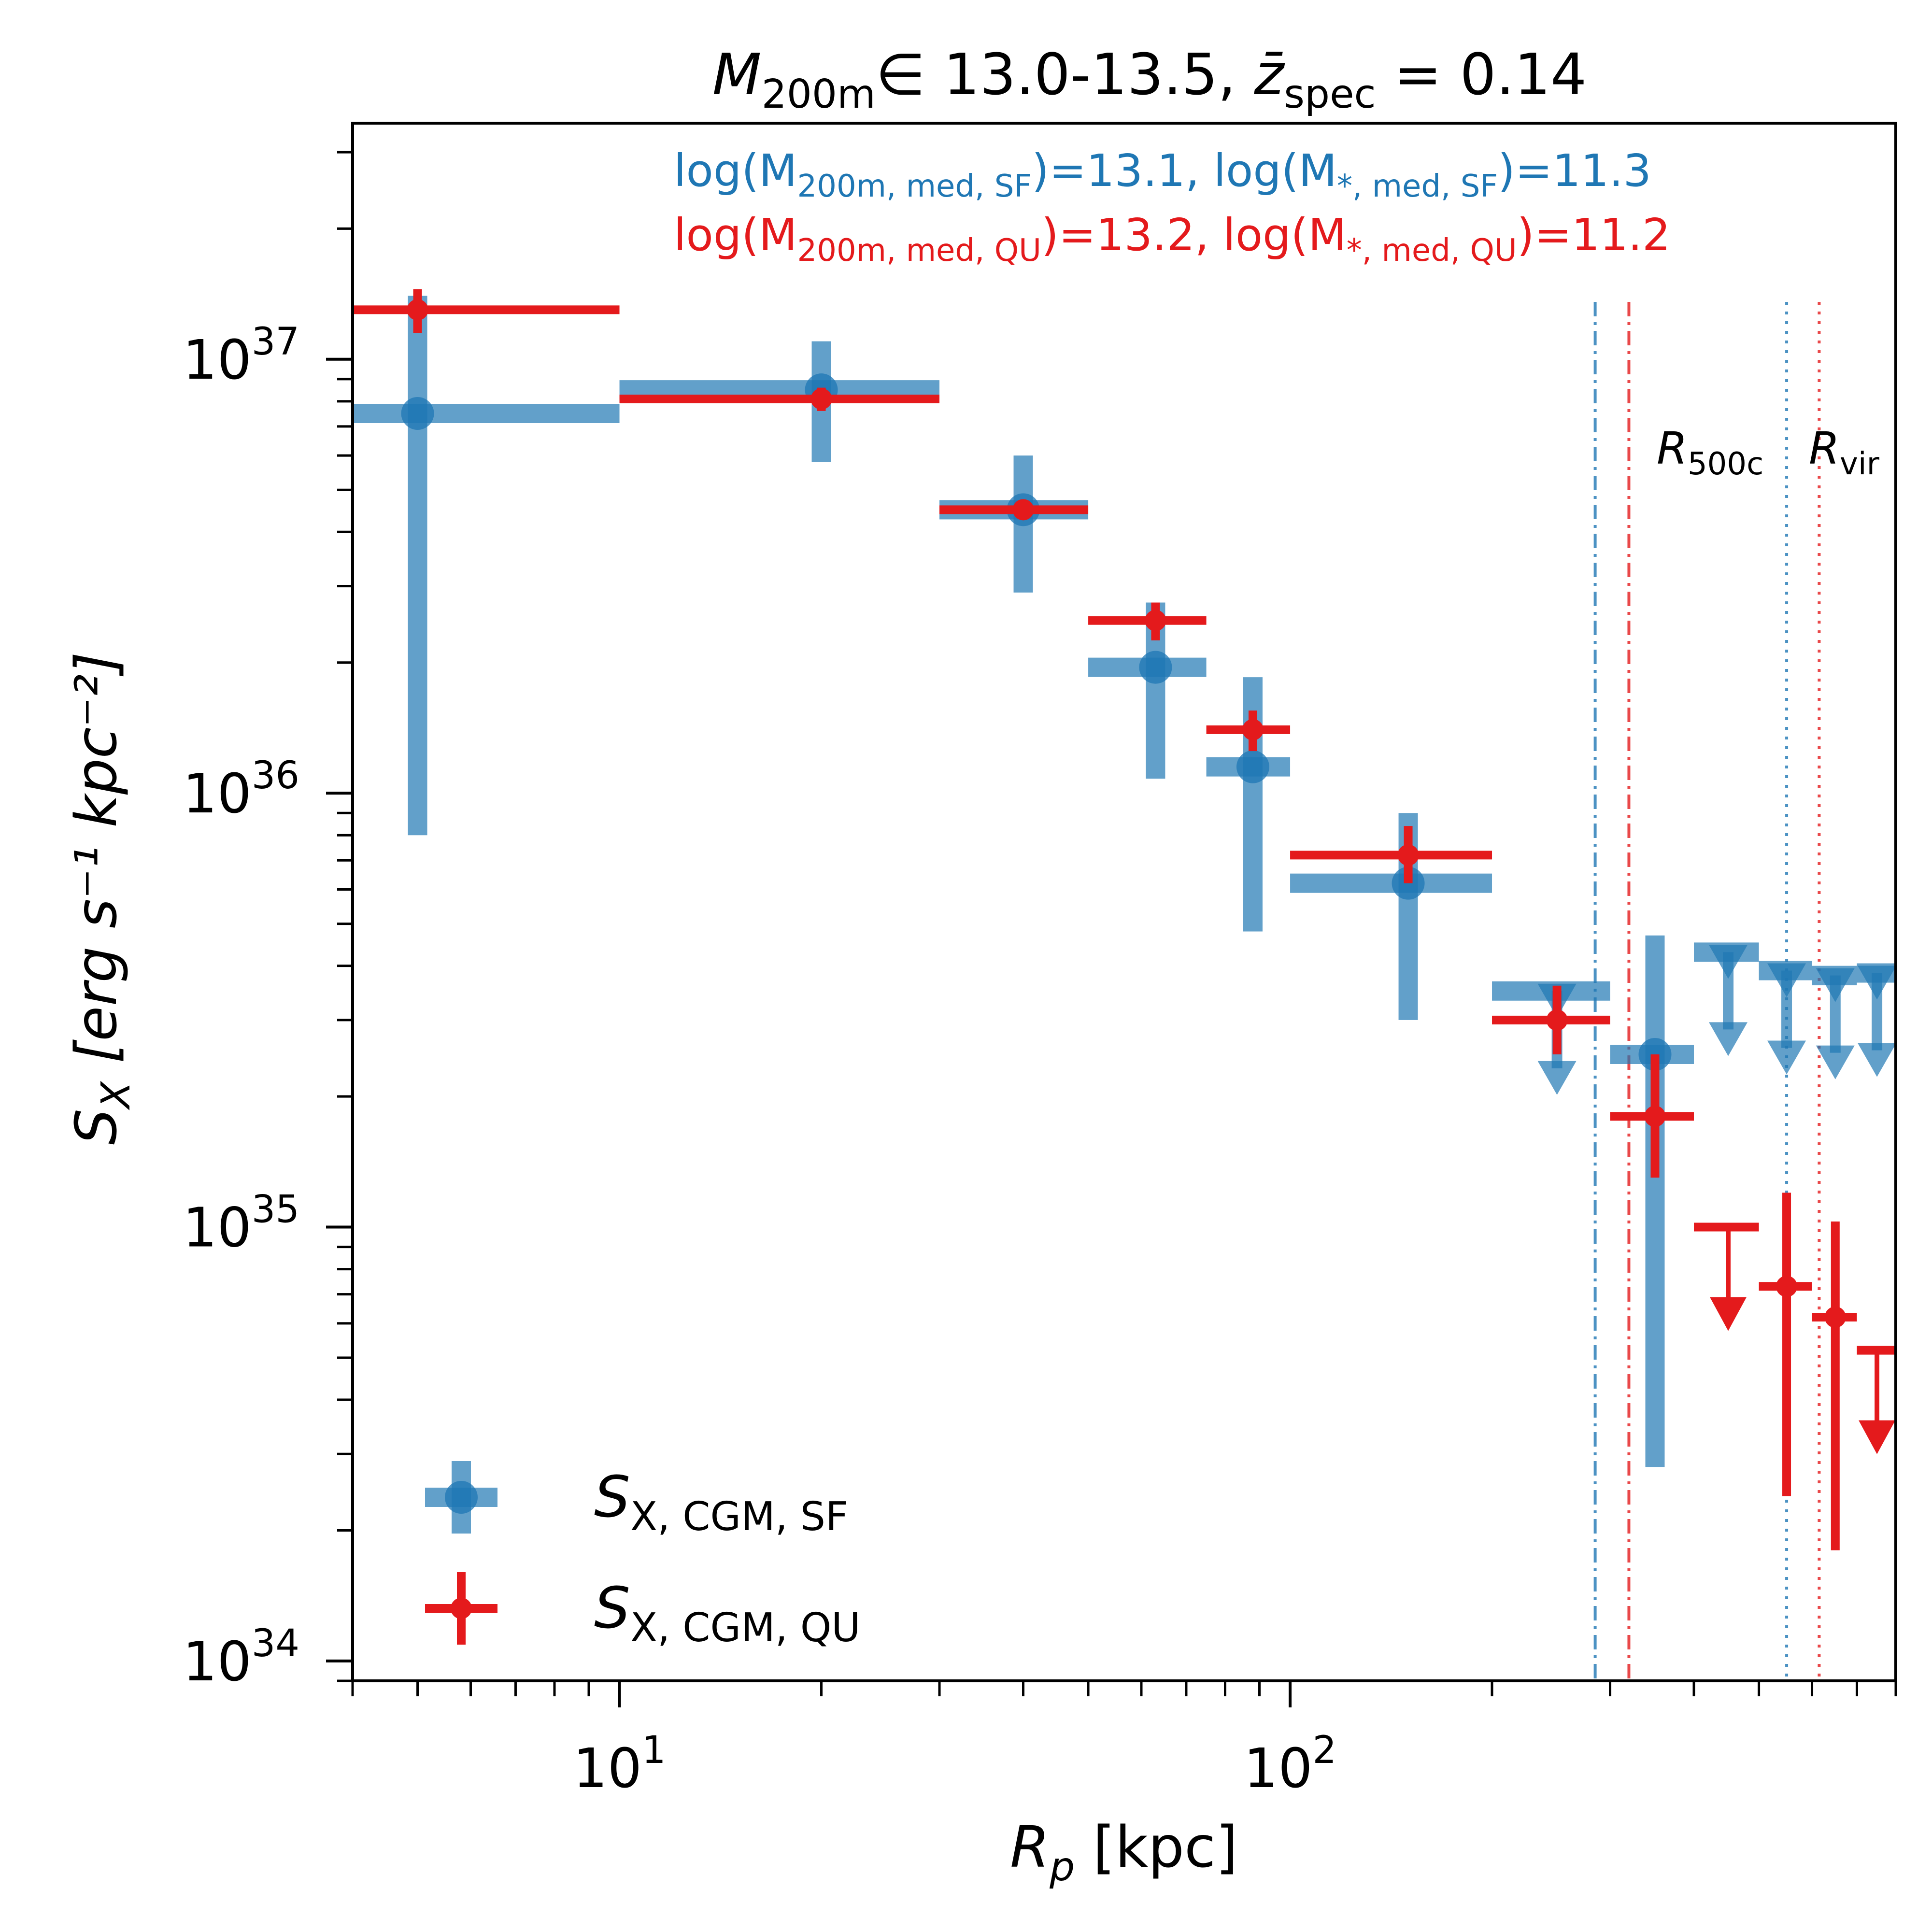  What do you see at coordinates (461, 1608) in the screenshot?
I see `legend-marker-qu` at bounding box center [461, 1608].